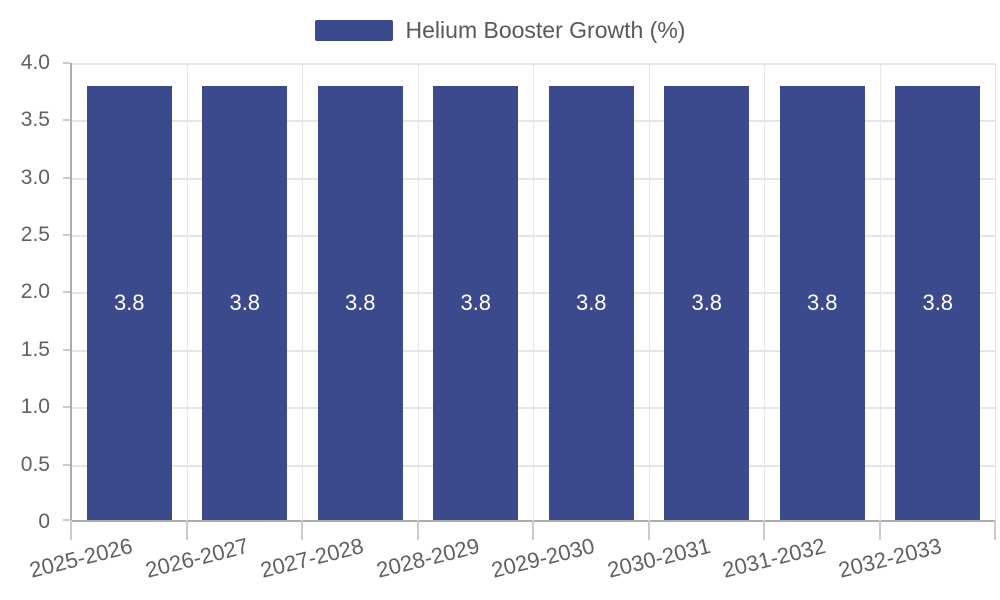 This screenshot has height=600, width=1000. Describe the element at coordinates (81, 558) in the screenshot. I see `x-axis-label: 2025-2026` at that location.